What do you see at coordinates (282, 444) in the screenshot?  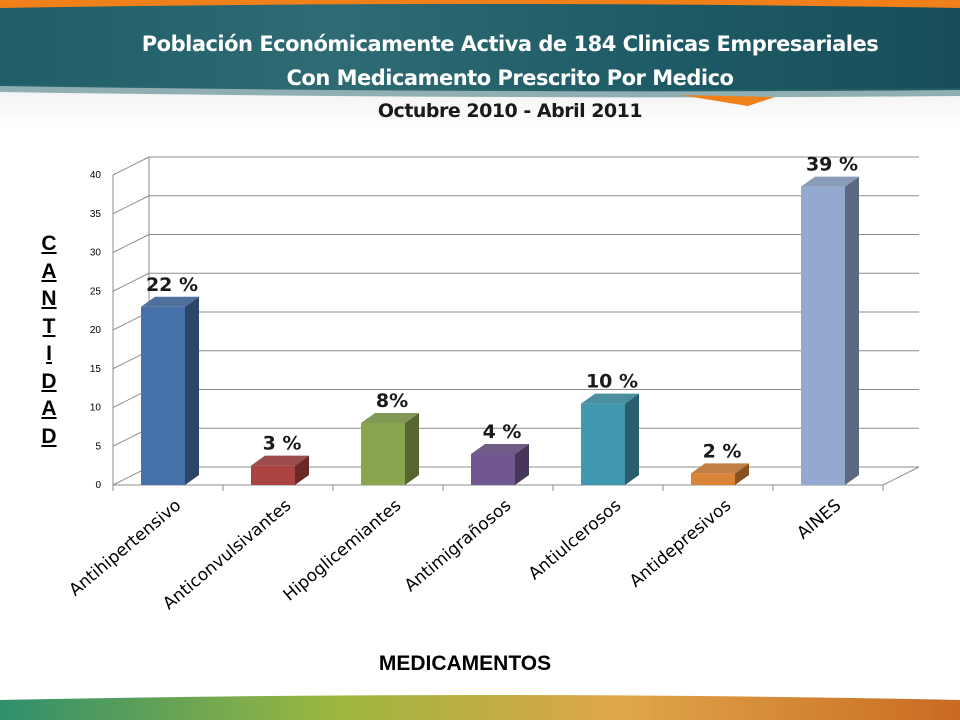 I see `data-label: 3 %` at bounding box center [282, 444].